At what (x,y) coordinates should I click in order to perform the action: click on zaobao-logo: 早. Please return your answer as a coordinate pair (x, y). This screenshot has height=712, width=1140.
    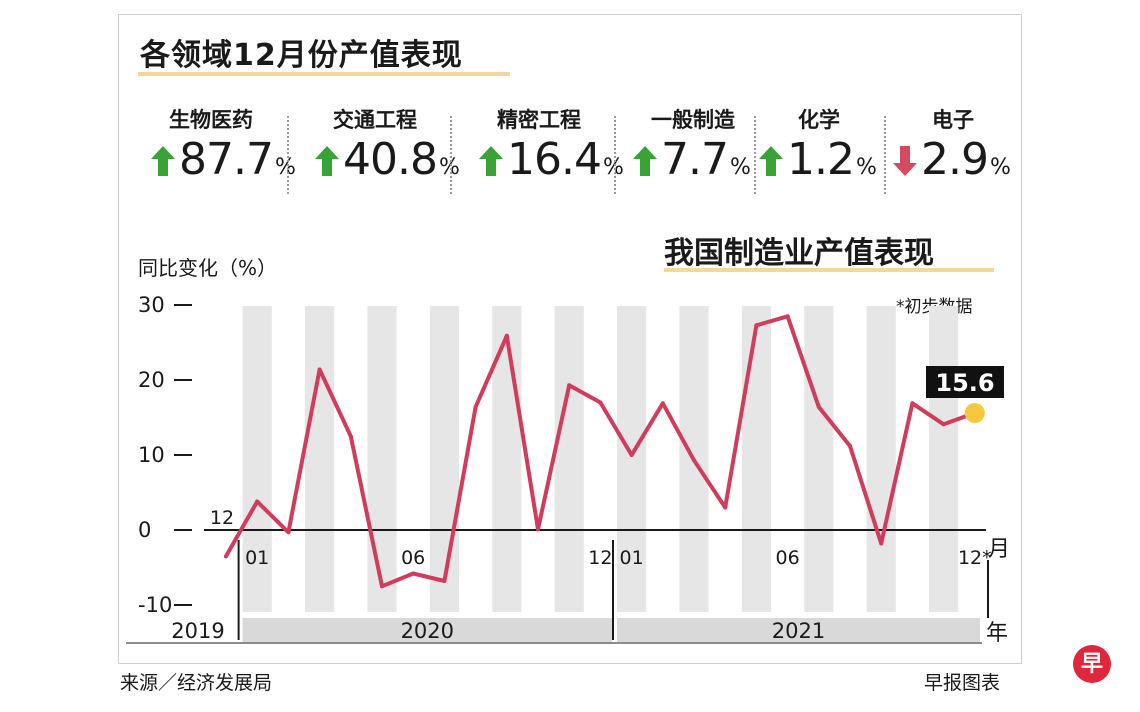
    Looking at the image, I should click on (1092, 664).